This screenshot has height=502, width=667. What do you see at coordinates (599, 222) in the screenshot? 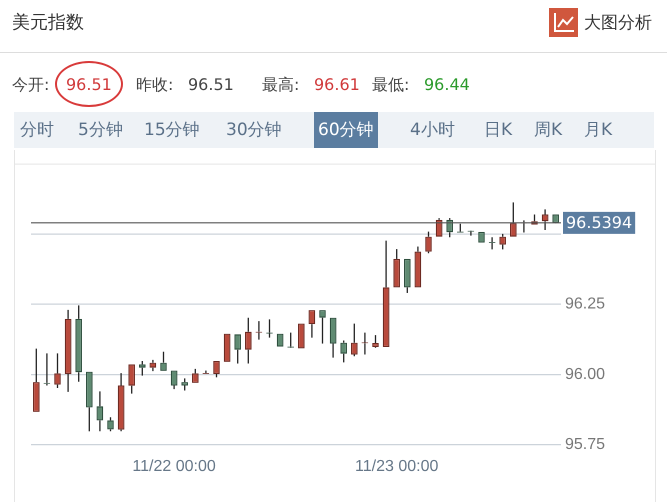
I see `ref-line-label: 96.5394` at bounding box center [599, 222].